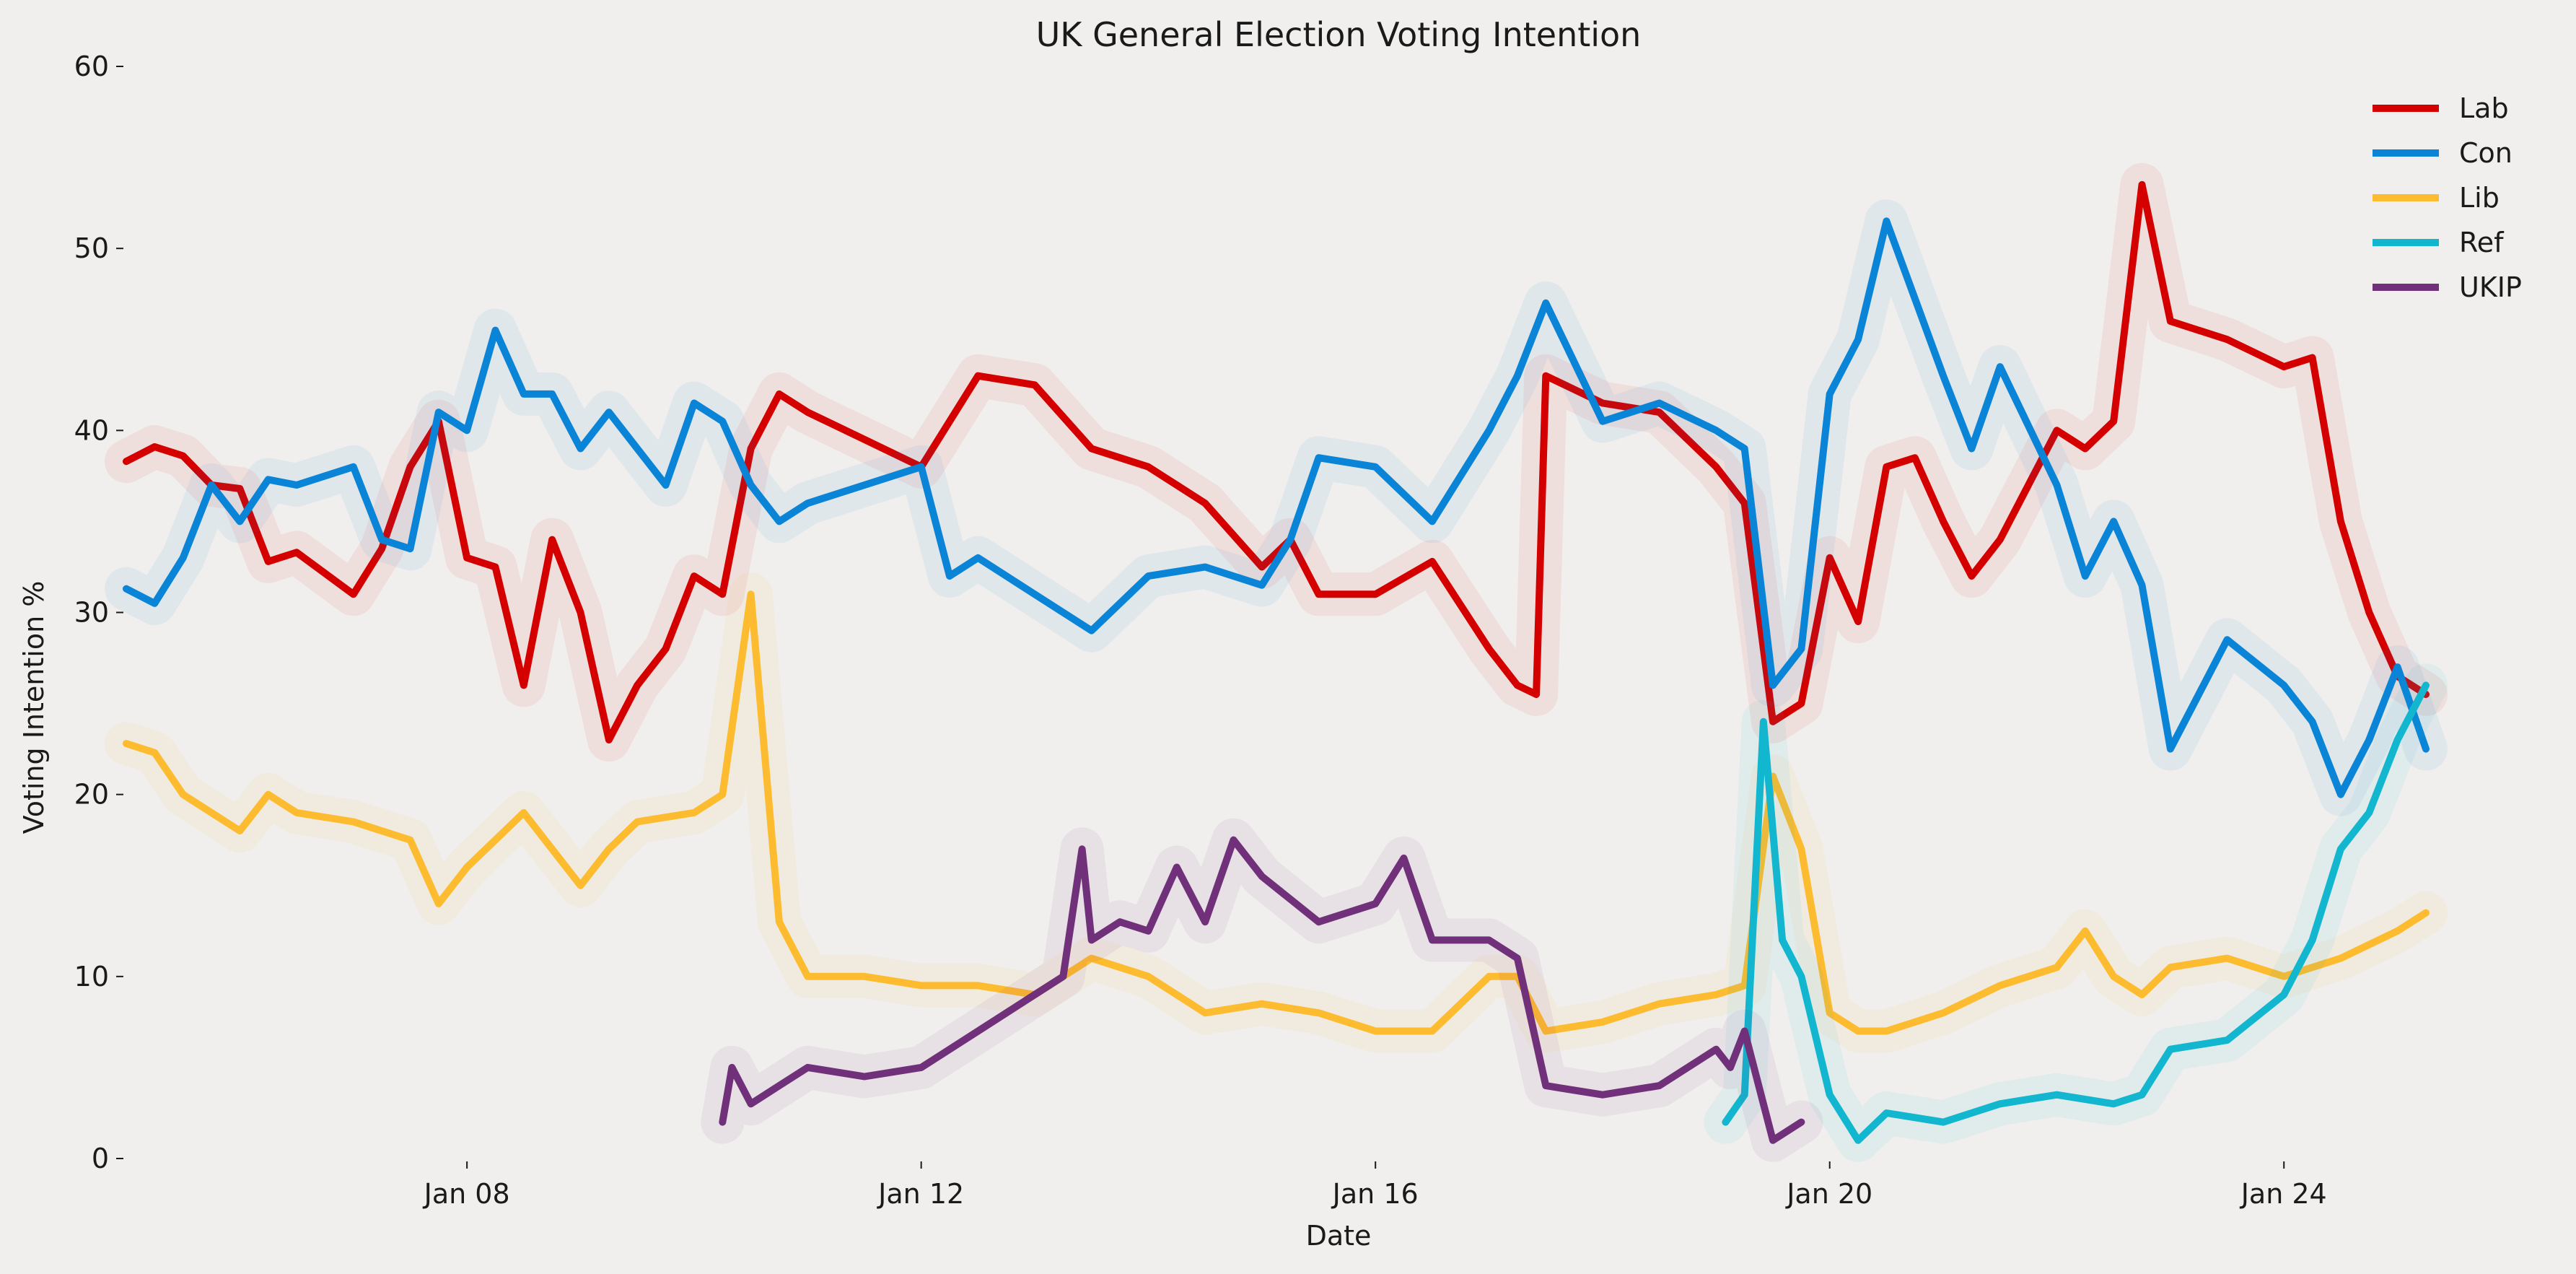 This screenshot has width=2576, height=1274. I want to click on x-tick-label: Jan 08, so click(467, 1194).